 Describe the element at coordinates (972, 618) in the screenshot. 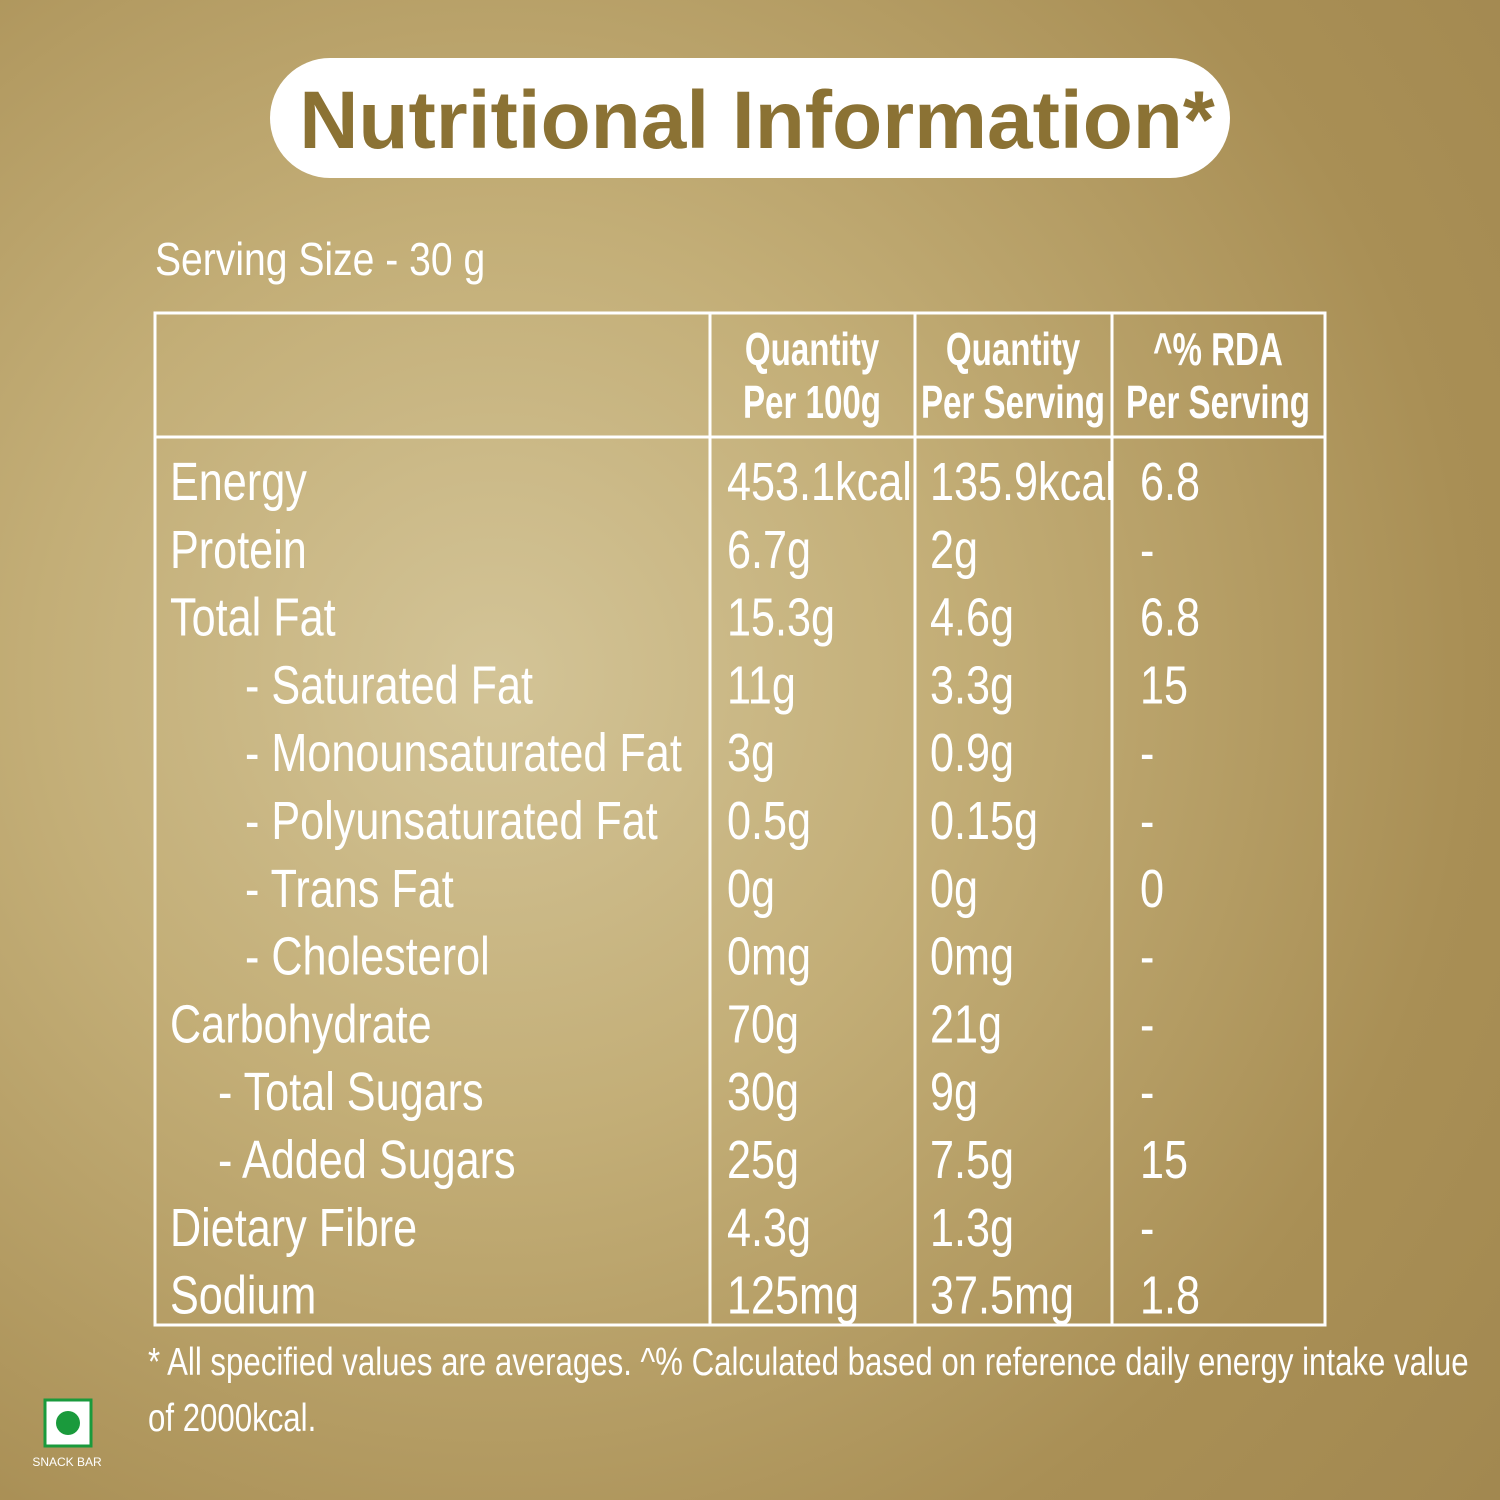

I see `nutrient-value: 4.6g` at that location.